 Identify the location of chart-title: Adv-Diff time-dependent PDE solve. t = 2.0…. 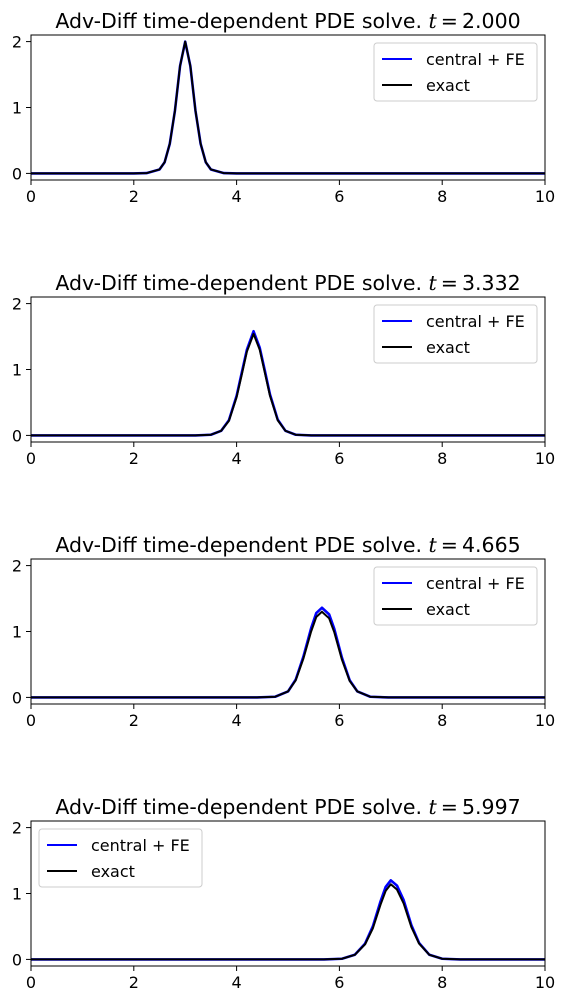
(287, 21).